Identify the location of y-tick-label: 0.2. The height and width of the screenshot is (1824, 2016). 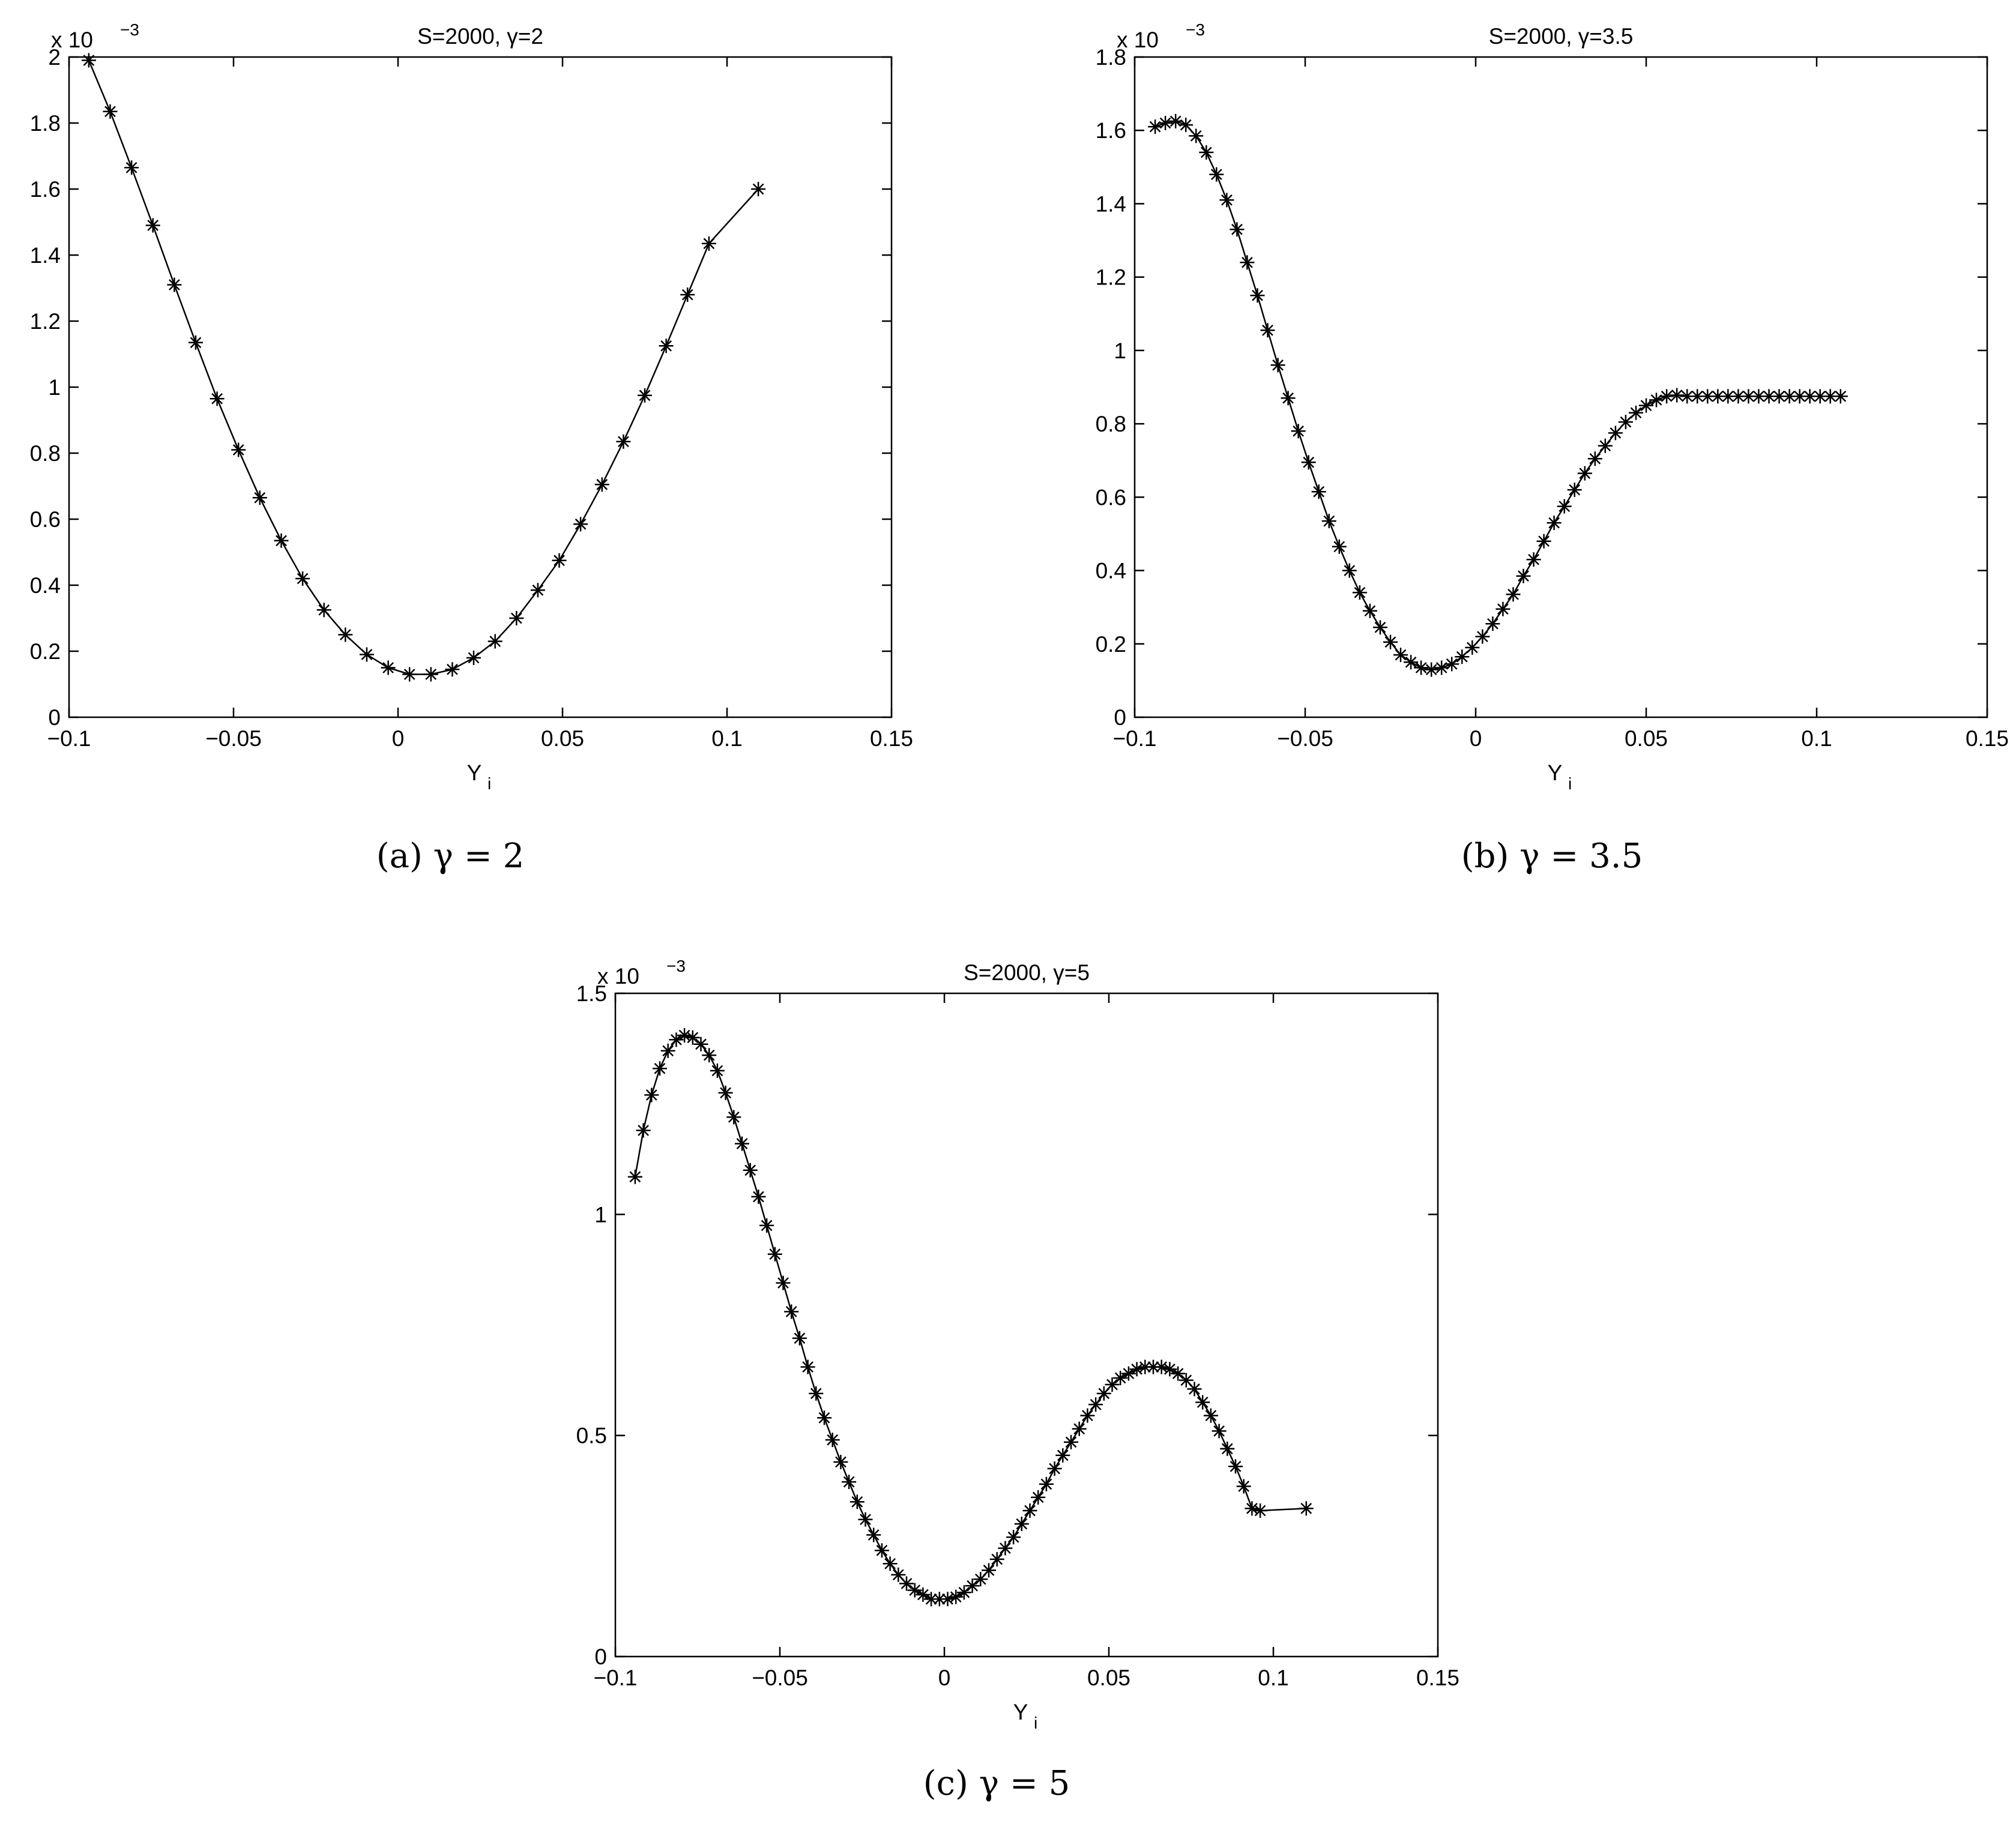
(1111, 644).